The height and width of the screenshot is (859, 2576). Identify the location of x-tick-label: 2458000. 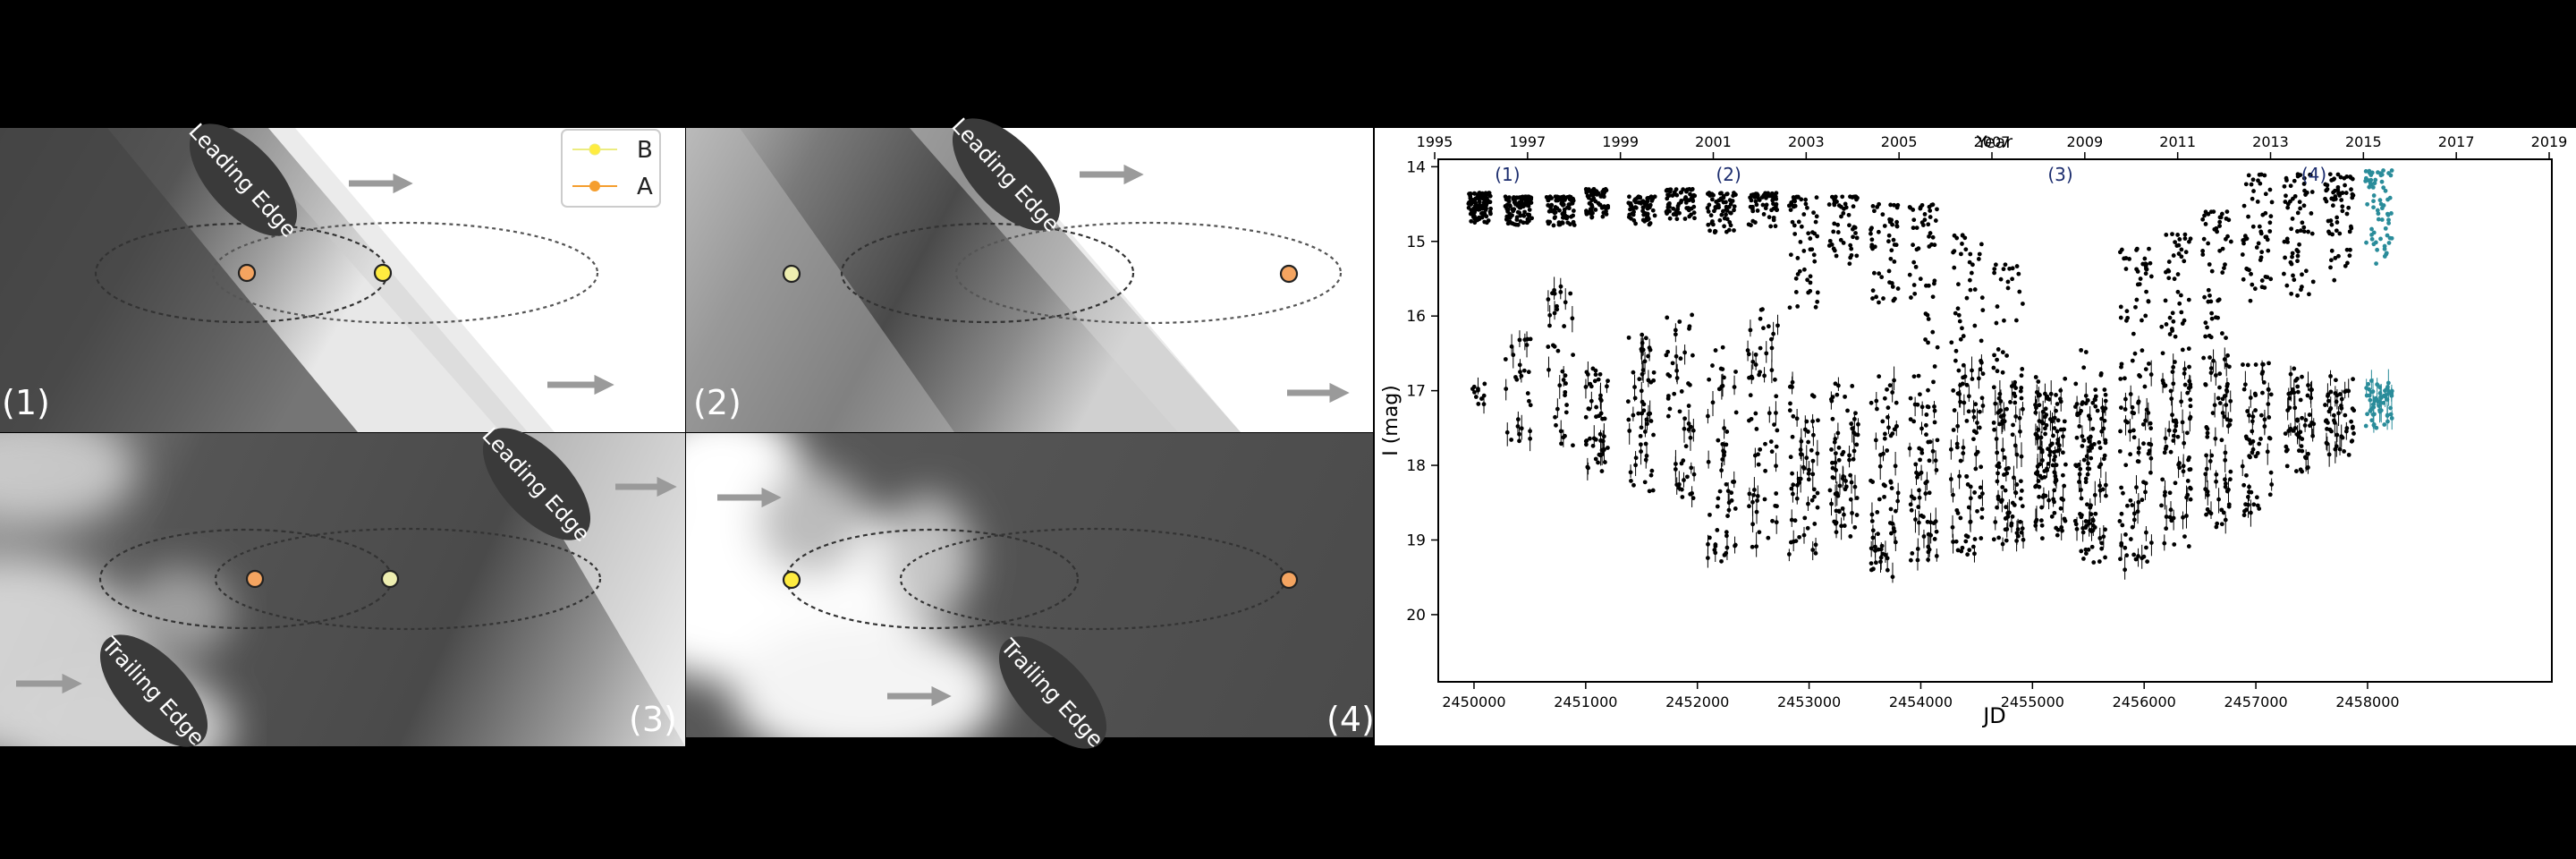
(2367, 701).